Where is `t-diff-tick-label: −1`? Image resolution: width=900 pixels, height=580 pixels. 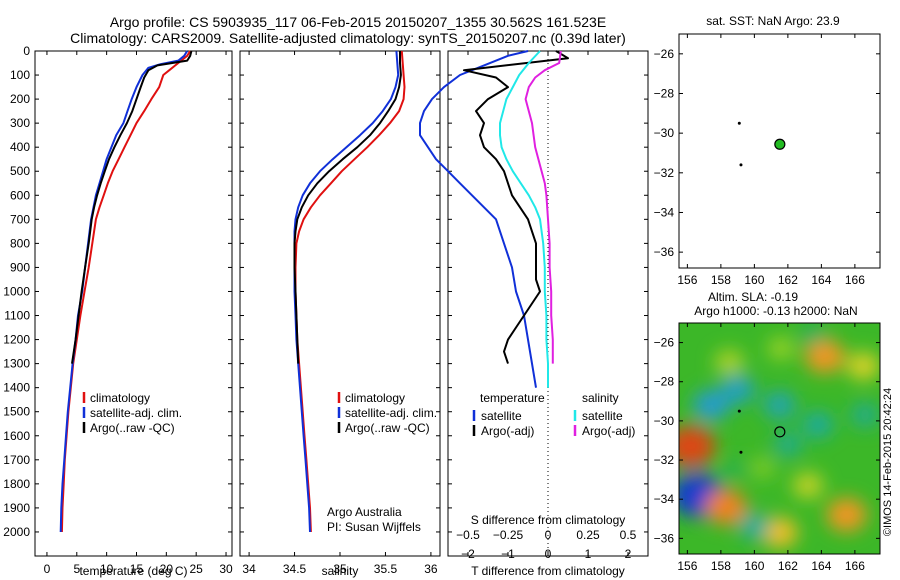
t-diff-tick-label: −1 is located at coordinates (508, 554).